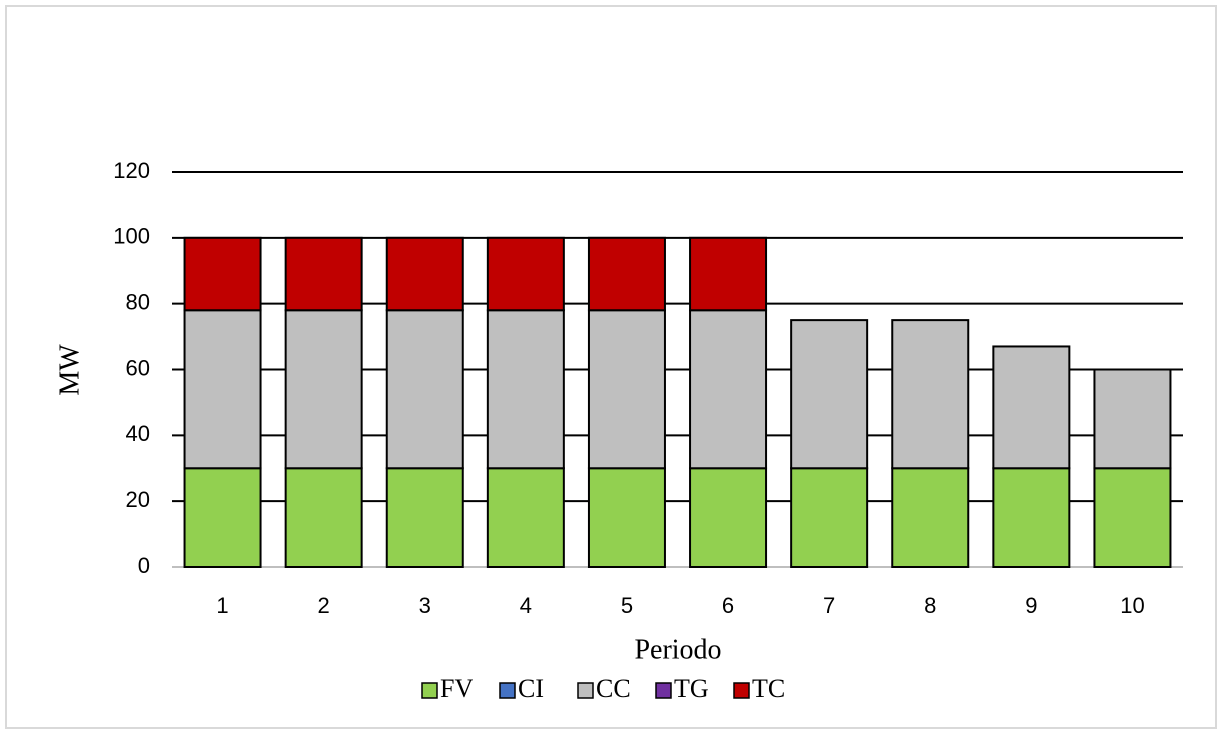 The height and width of the screenshot is (734, 1222). What do you see at coordinates (138, 367) in the screenshot?
I see `y-tick-label: 60` at bounding box center [138, 367].